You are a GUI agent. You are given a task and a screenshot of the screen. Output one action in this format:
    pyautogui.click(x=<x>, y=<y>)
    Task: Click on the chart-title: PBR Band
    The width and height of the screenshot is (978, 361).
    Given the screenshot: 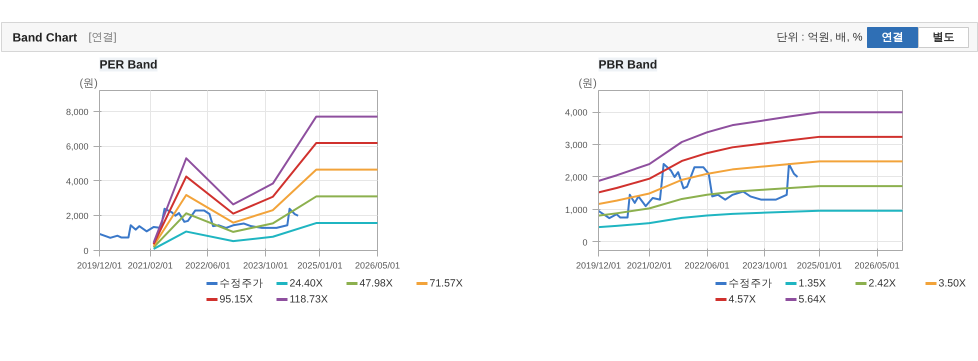 What is the action you would take?
    pyautogui.click(x=628, y=65)
    